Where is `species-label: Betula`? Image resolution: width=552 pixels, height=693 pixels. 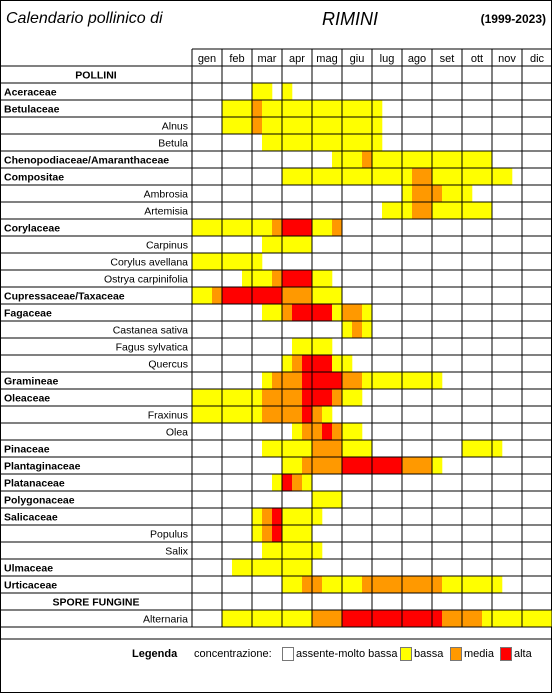
species-label: Betula is located at coordinates (173, 144).